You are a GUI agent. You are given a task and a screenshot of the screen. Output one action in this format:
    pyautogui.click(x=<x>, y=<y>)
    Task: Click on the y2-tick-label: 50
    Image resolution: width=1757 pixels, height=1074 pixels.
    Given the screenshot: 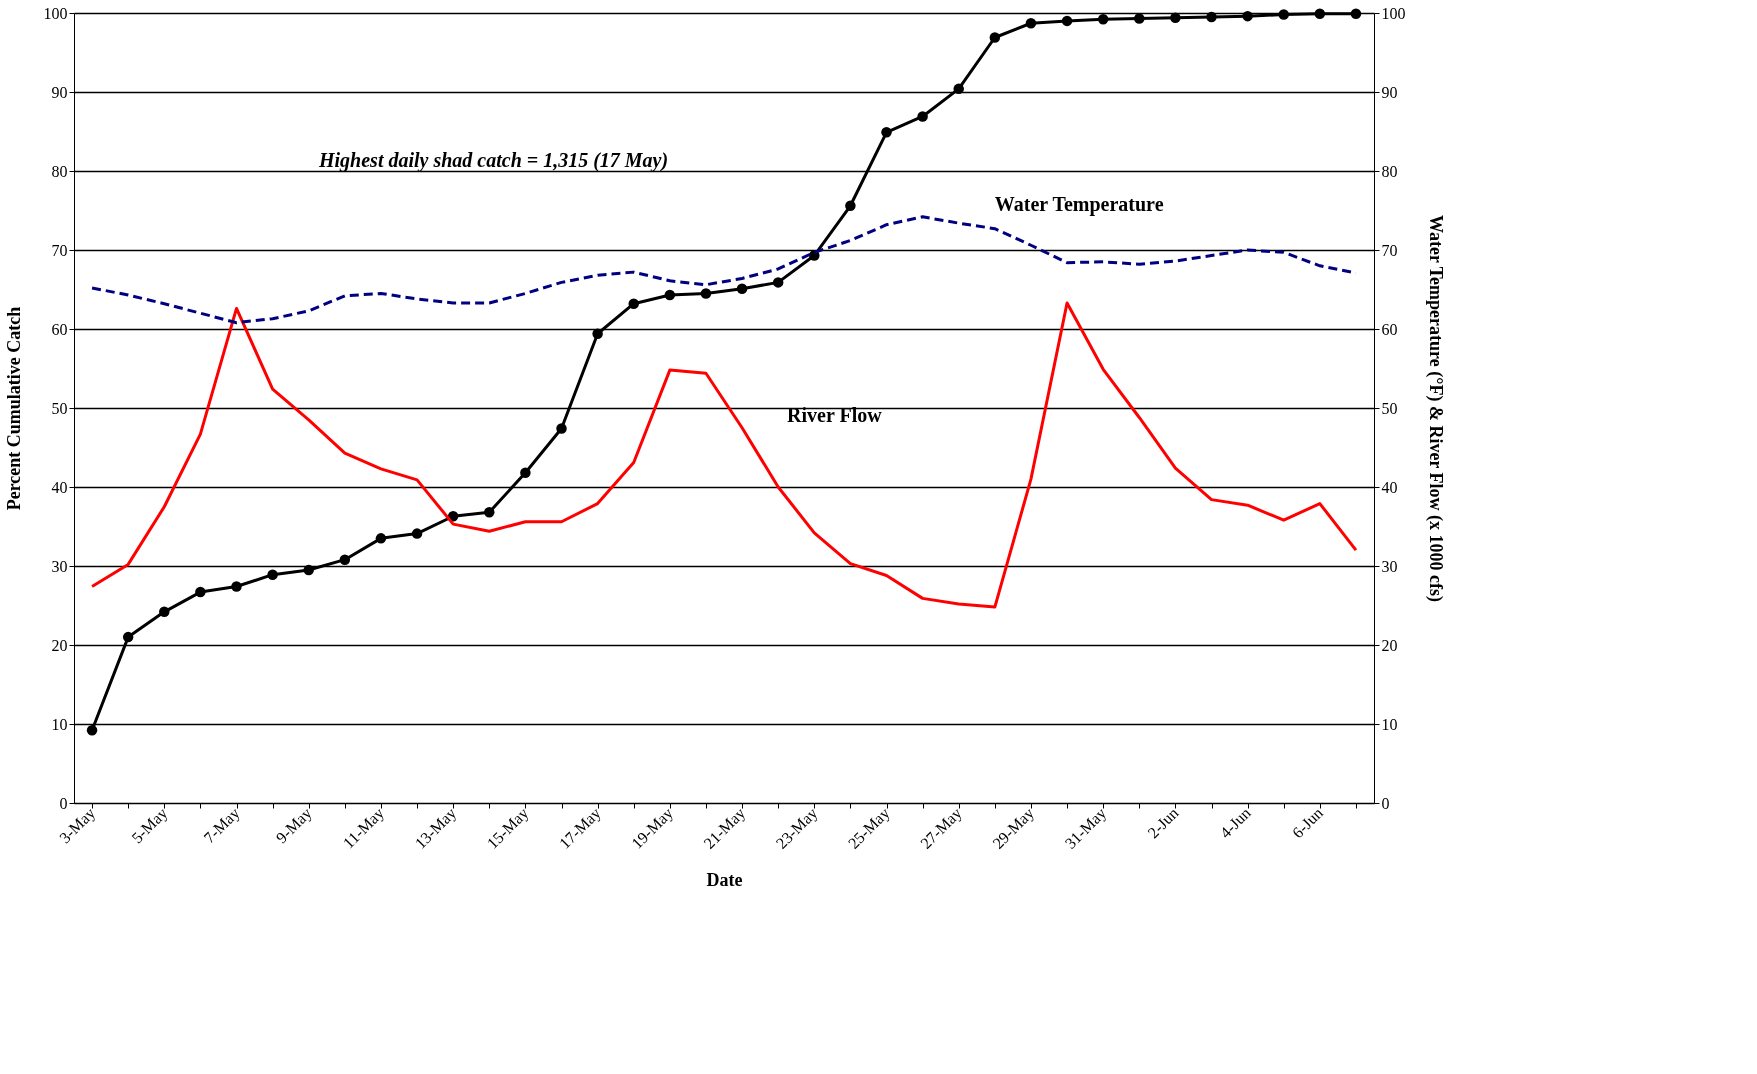 What is the action you would take?
    pyautogui.click(x=1389, y=408)
    